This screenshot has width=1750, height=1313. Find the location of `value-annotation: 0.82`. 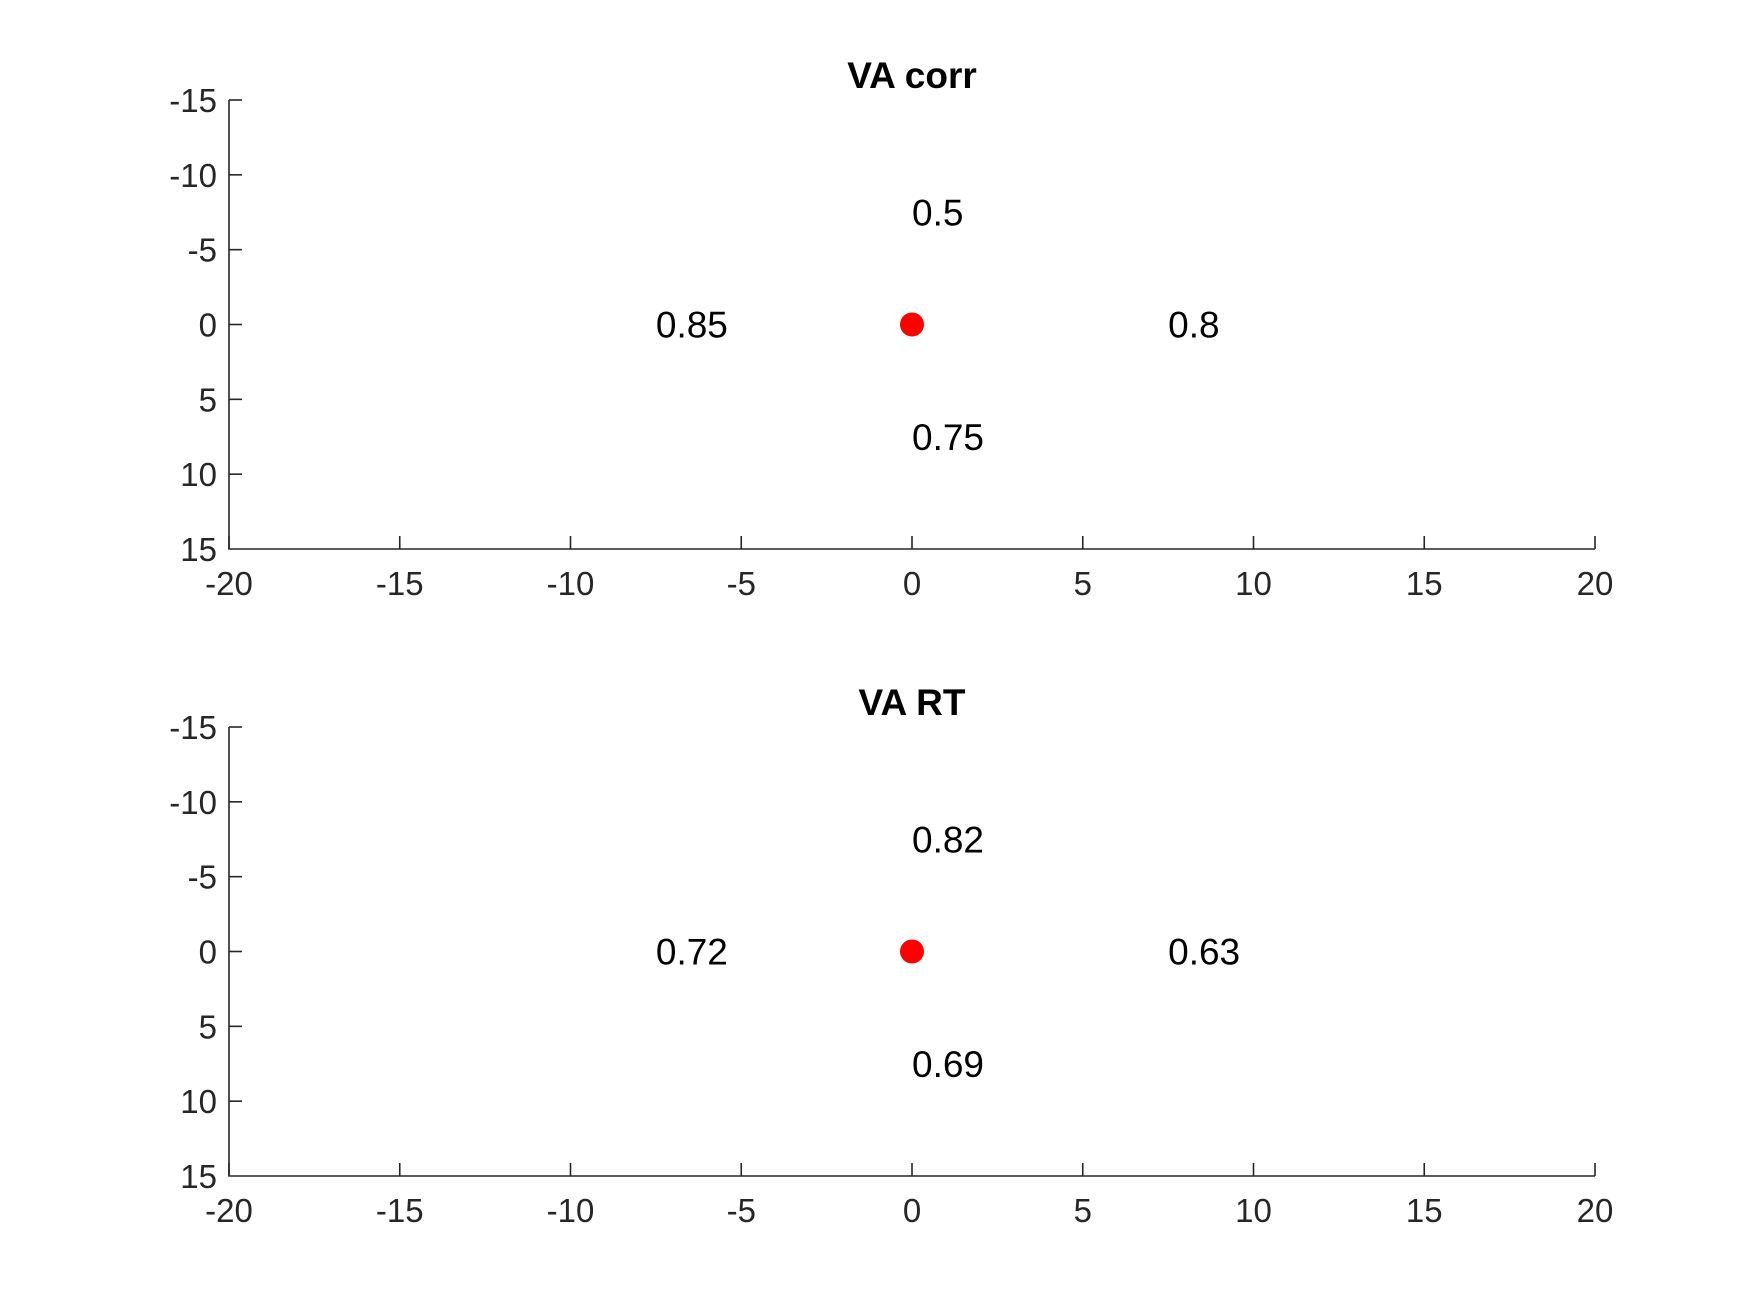

value-annotation: 0.82 is located at coordinates (948, 839).